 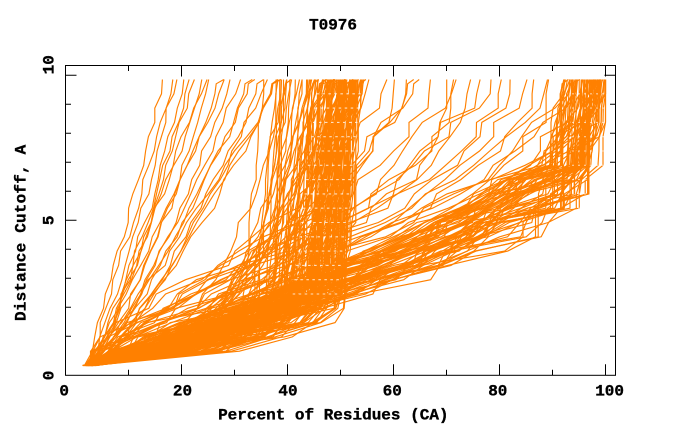 What do you see at coordinates (287, 392) in the screenshot?
I see `svg-text: 40` at bounding box center [287, 392].